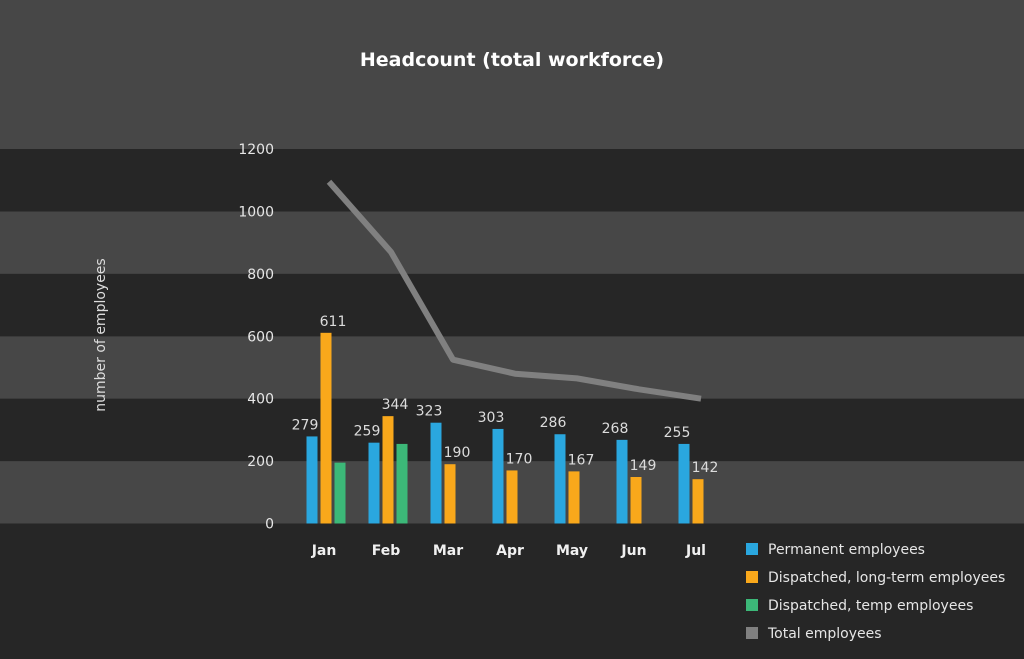  I want to click on y-axis-ticks: 0 200 400 600 800 1000 1200, so click(256, 337).